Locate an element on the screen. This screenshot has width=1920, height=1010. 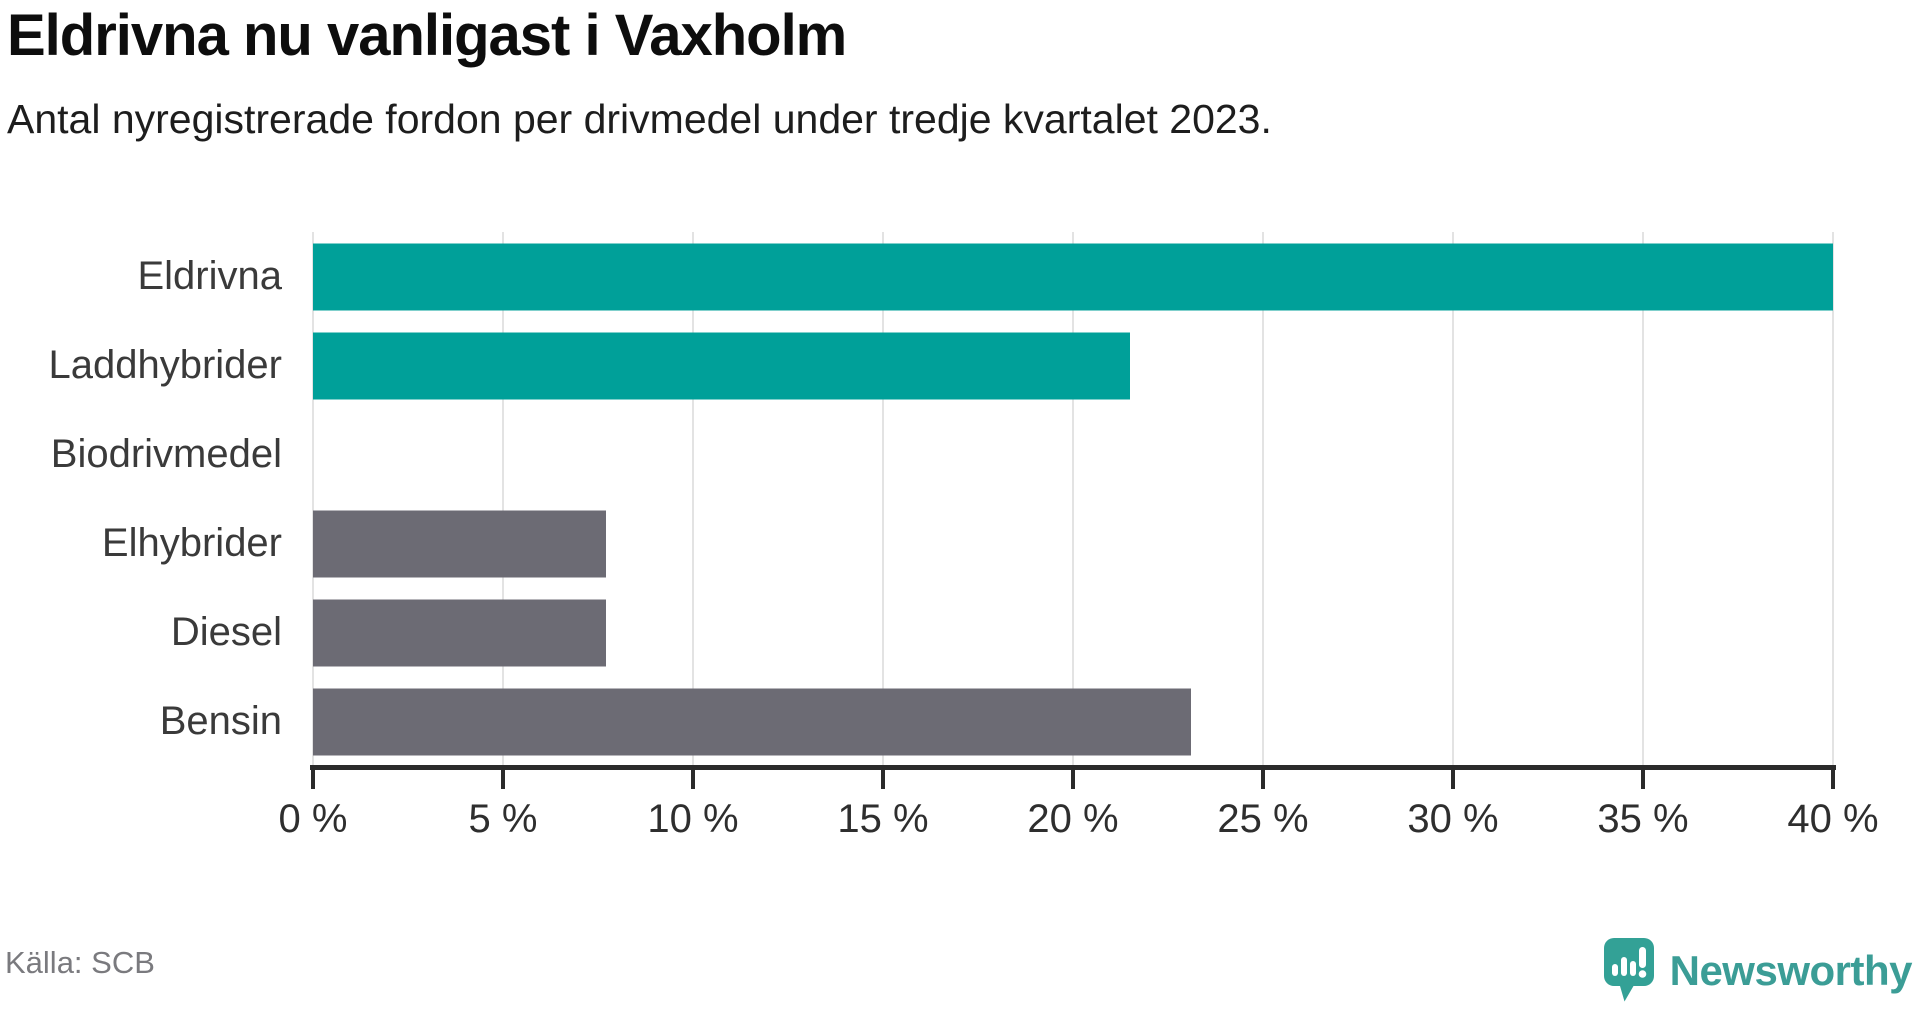
bar-eldrivna is located at coordinates (1073, 276).